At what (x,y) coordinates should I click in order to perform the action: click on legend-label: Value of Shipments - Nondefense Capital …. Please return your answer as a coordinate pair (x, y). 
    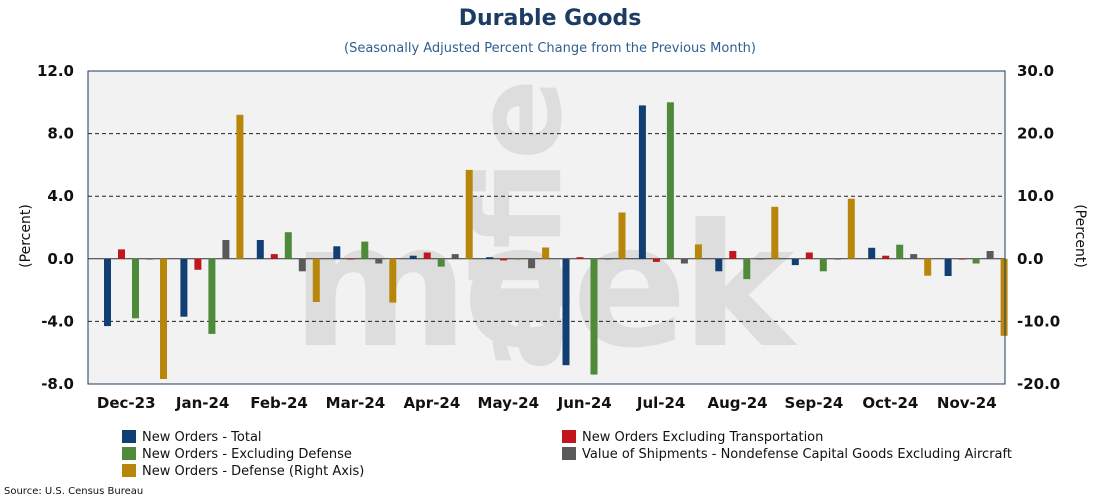
    Looking at the image, I should click on (797, 454).